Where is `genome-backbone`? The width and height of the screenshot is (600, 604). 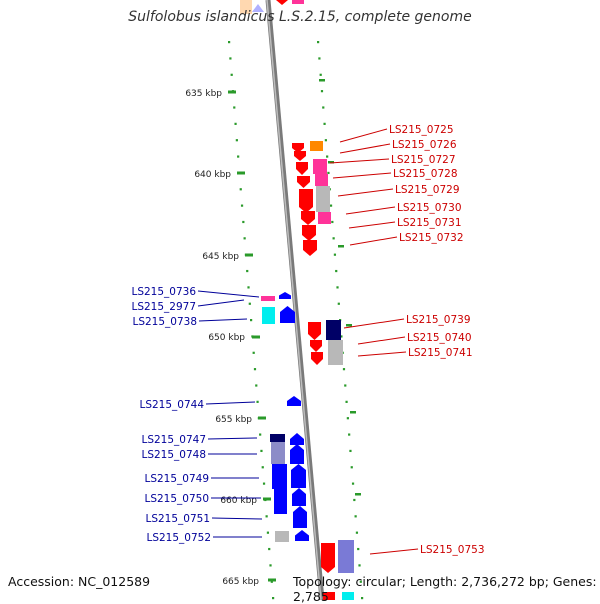
genome-backbone is located at coordinates (295, 300).